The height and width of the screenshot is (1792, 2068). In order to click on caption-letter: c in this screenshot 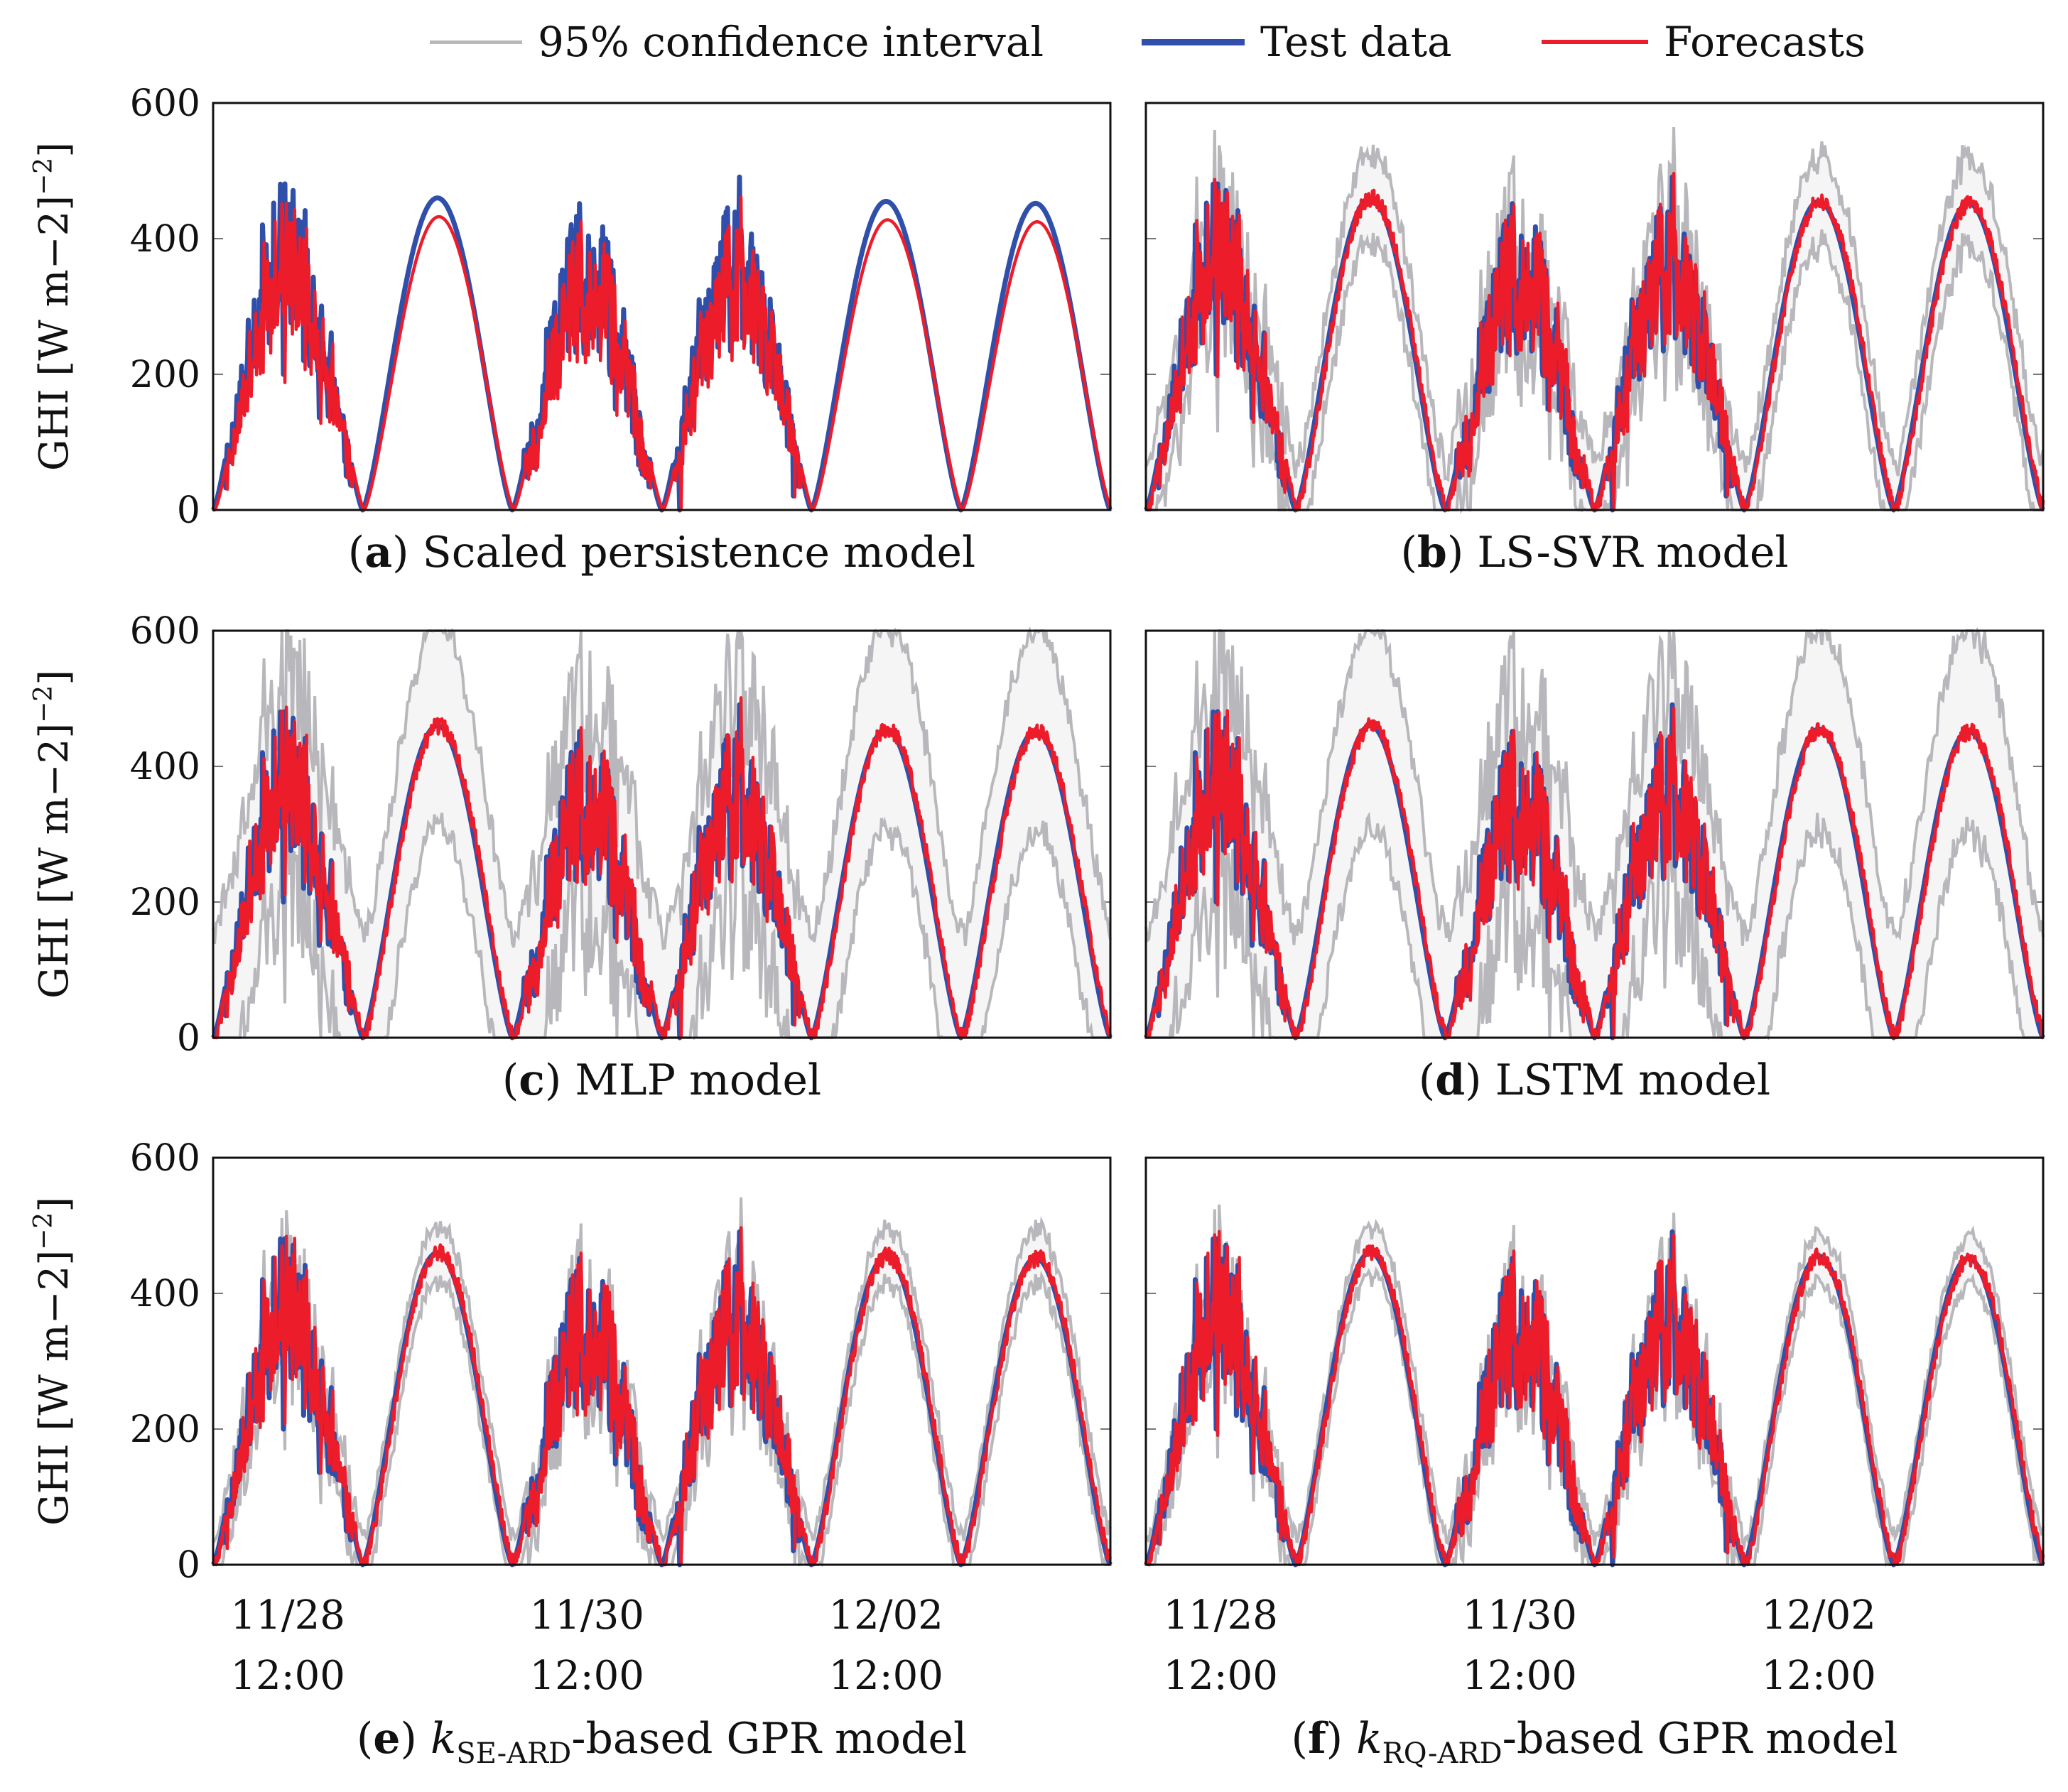, I will do `click(532, 1080)`.